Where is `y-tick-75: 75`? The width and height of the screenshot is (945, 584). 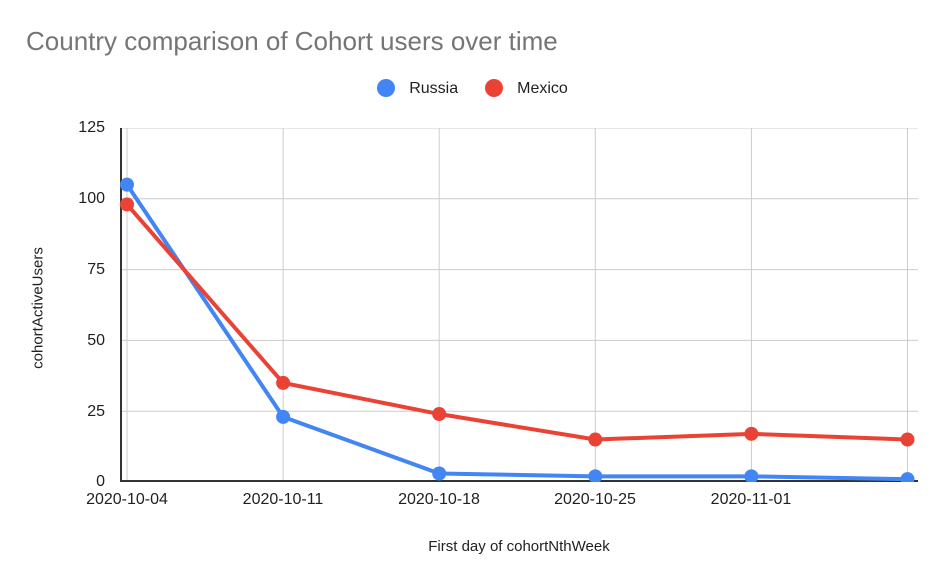
y-tick-75: 75 is located at coordinates (96, 269).